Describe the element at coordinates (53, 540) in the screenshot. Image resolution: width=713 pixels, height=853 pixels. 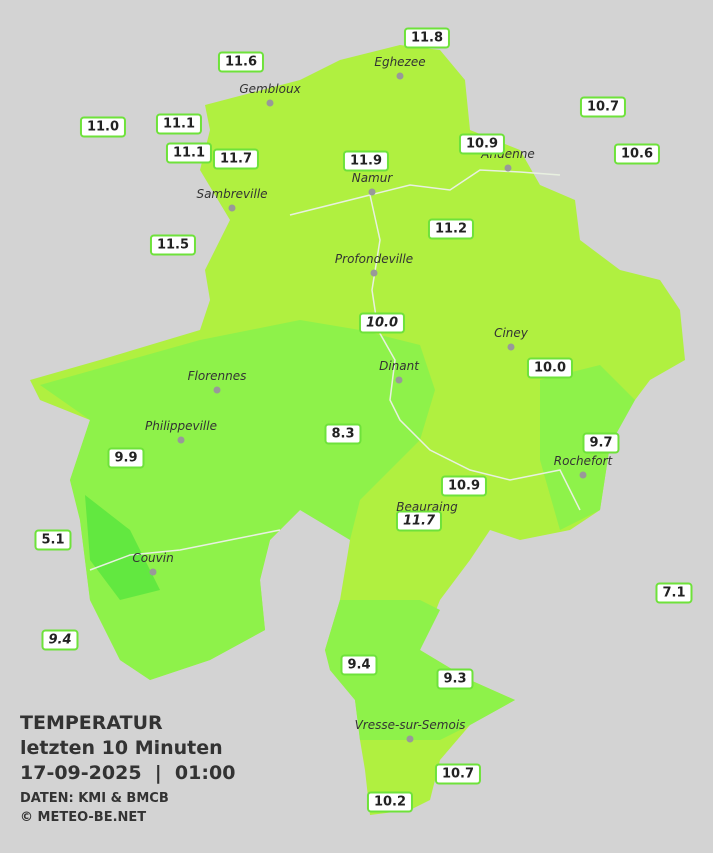
I see `station-value: 5.1` at that location.